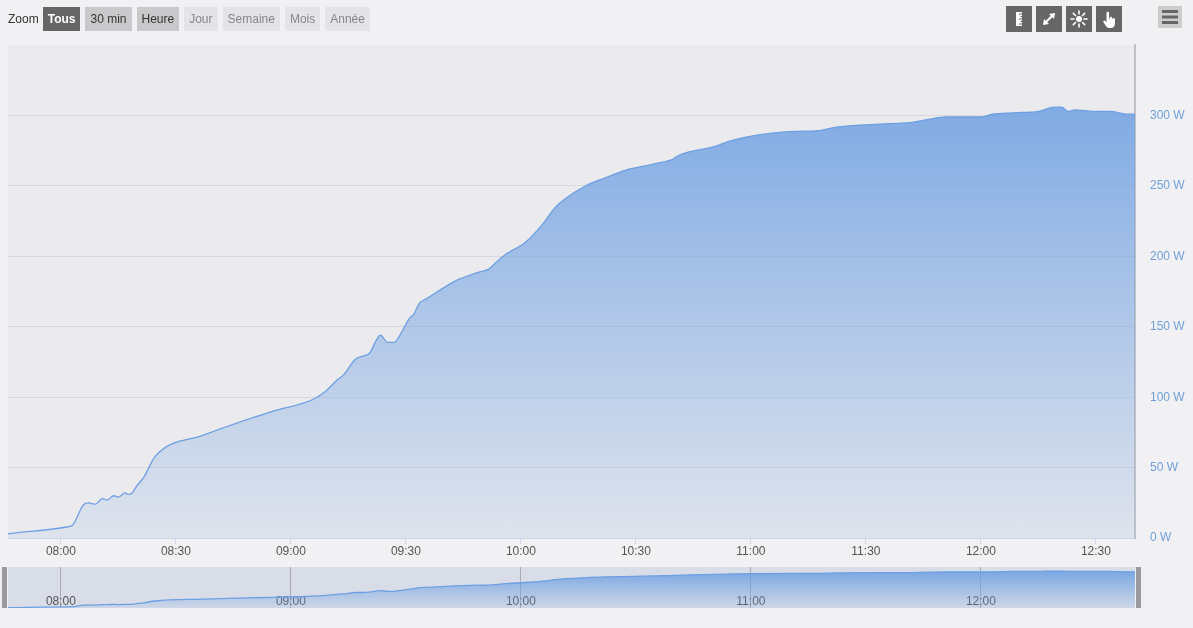 The image size is (1193, 628). I want to click on text: Zoom, so click(23, 19).